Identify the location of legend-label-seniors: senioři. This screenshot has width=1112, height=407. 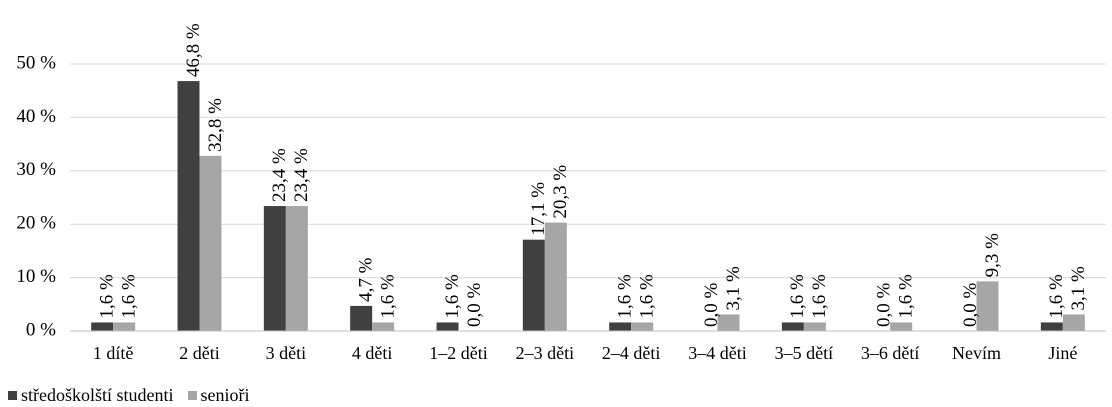
(225, 395).